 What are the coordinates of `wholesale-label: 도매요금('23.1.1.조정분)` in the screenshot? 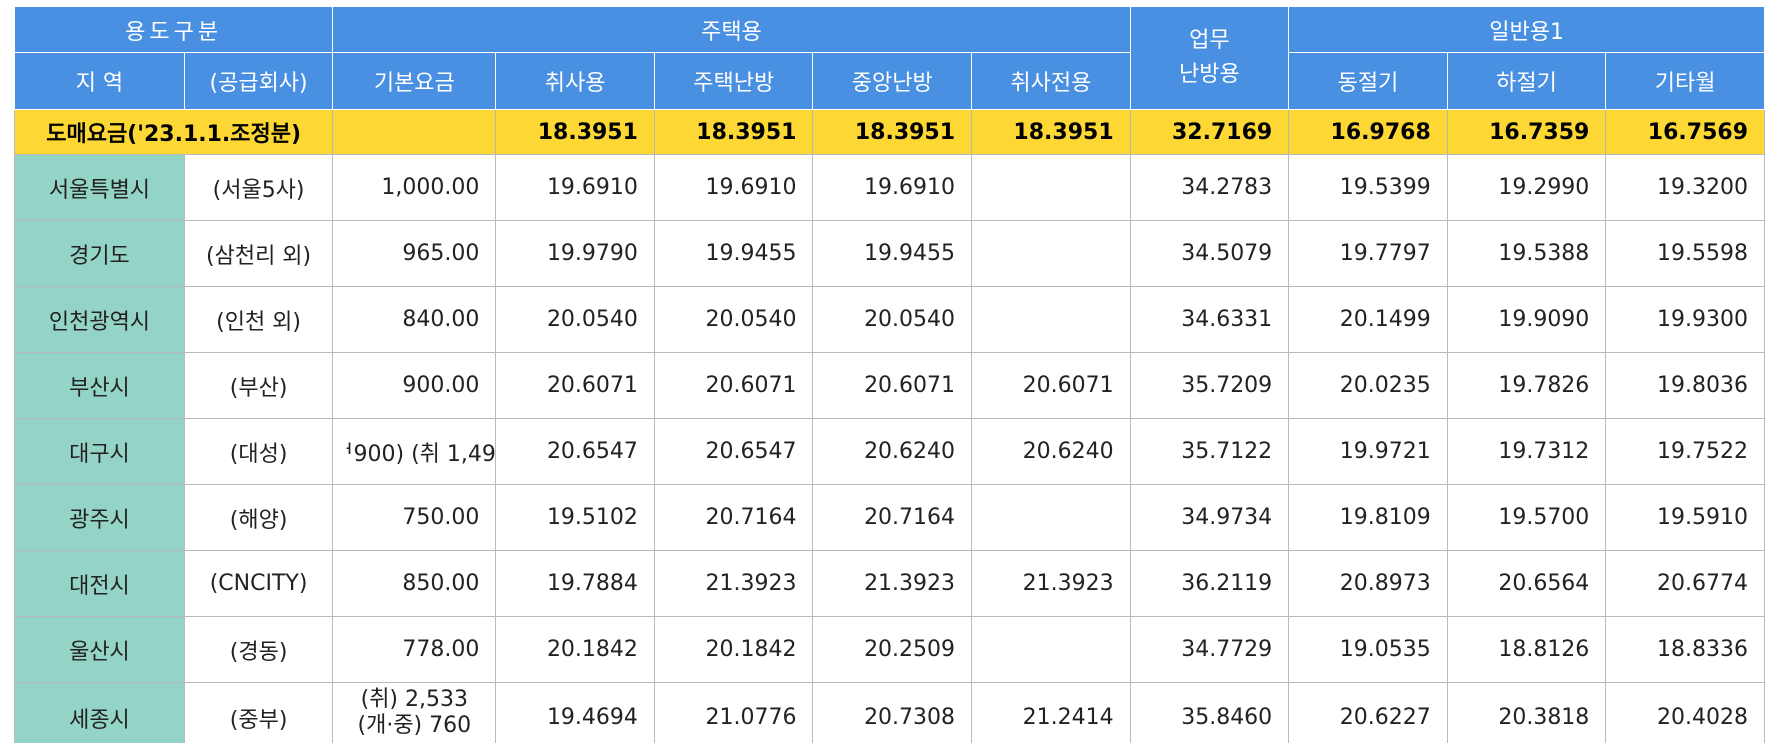 It's located at (174, 132).